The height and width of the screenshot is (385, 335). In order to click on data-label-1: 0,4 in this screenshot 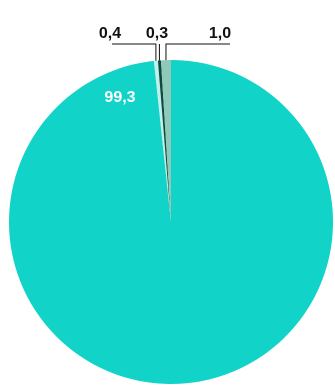, I will do `click(110, 33)`.